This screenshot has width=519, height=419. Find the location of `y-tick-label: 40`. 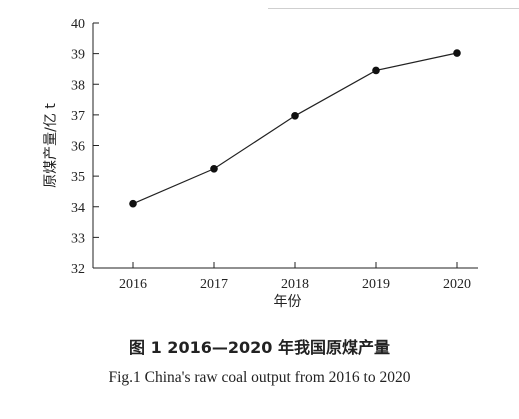

y-tick-label: 40 is located at coordinates (78, 24).